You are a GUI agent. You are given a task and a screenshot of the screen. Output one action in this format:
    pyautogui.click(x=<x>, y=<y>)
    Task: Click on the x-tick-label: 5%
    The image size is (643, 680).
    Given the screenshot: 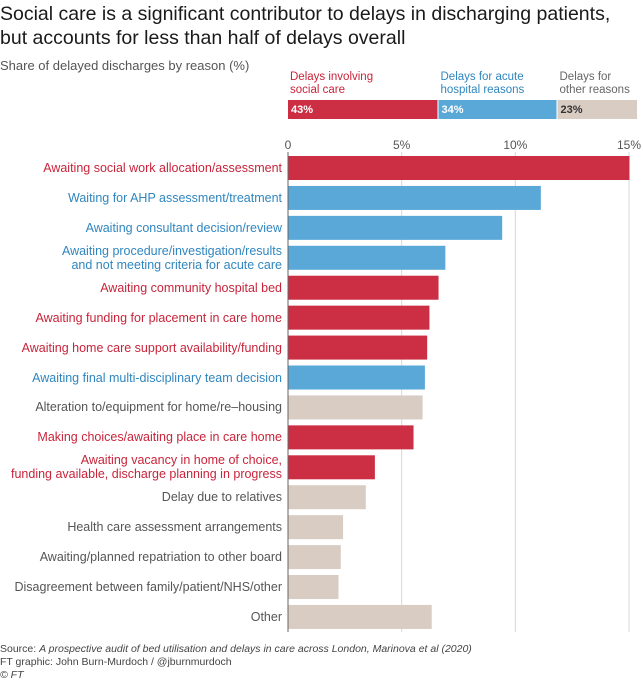 What is the action you would take?
    pyautogui.click(x=401, y=145)
    